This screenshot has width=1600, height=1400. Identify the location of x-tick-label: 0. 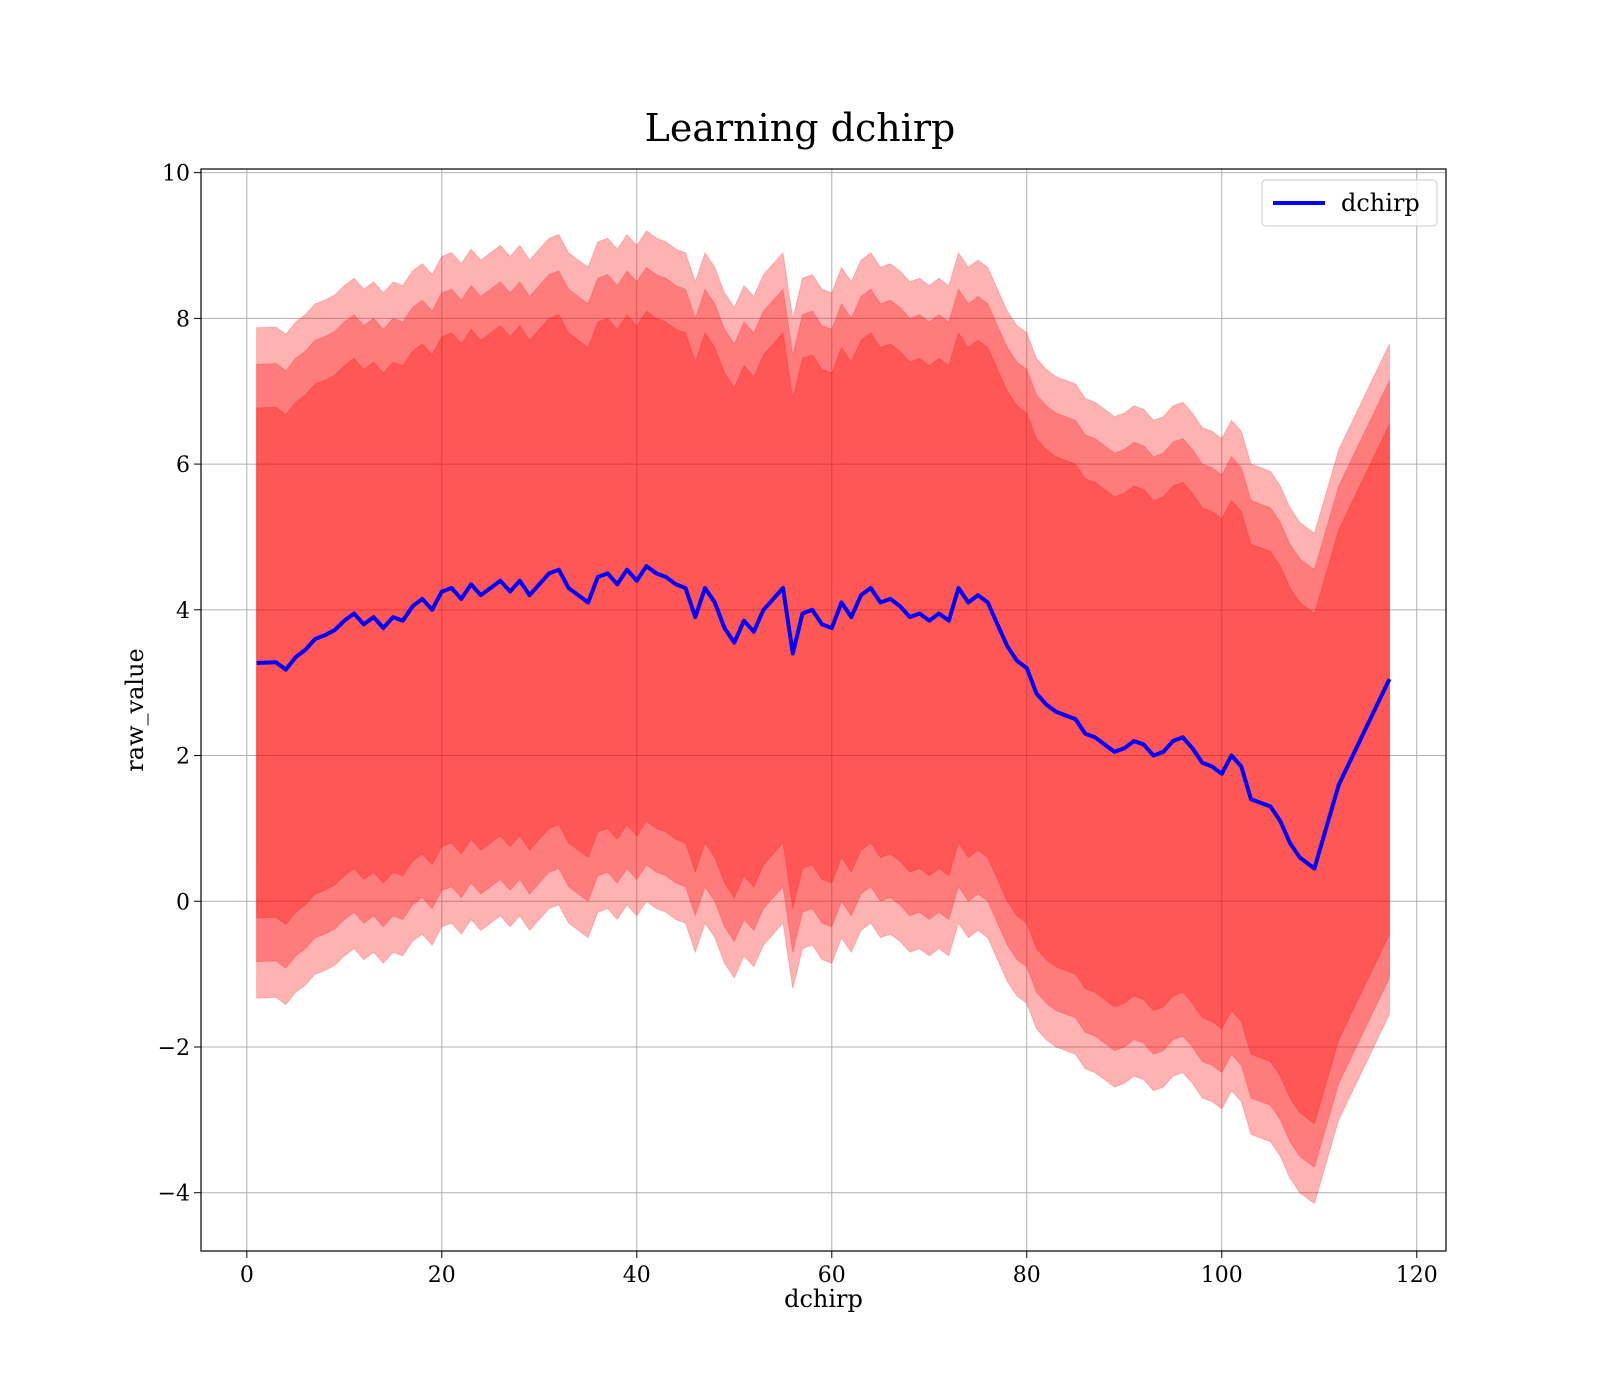
(247, 1275).